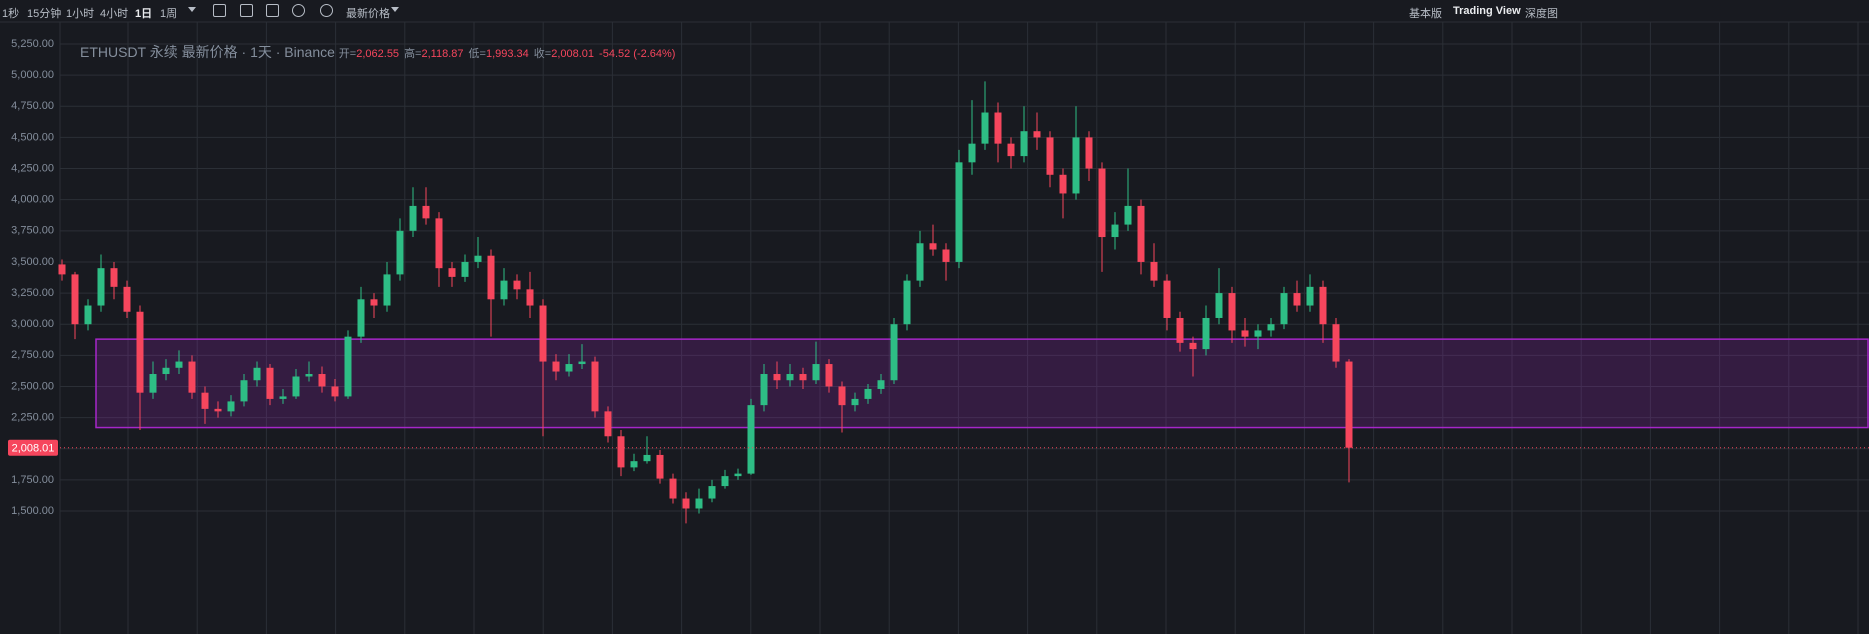 The image size is (1869, 634). Describe the element at coordinates (32, 106) in the screenshot. I see `y-tick-label: 4,750.00` at that location.